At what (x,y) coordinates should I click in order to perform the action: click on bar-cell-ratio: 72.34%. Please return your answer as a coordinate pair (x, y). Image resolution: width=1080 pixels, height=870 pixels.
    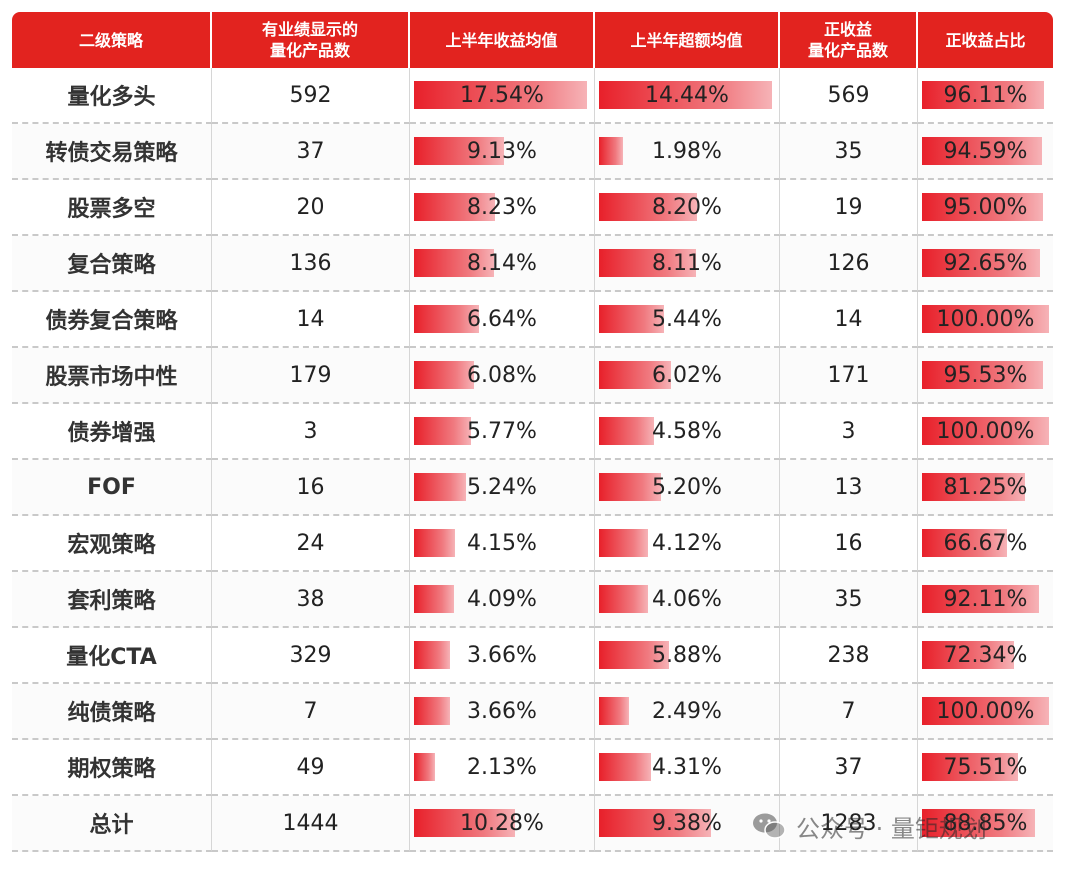
    Looking at the image, I should click on (985, 656).